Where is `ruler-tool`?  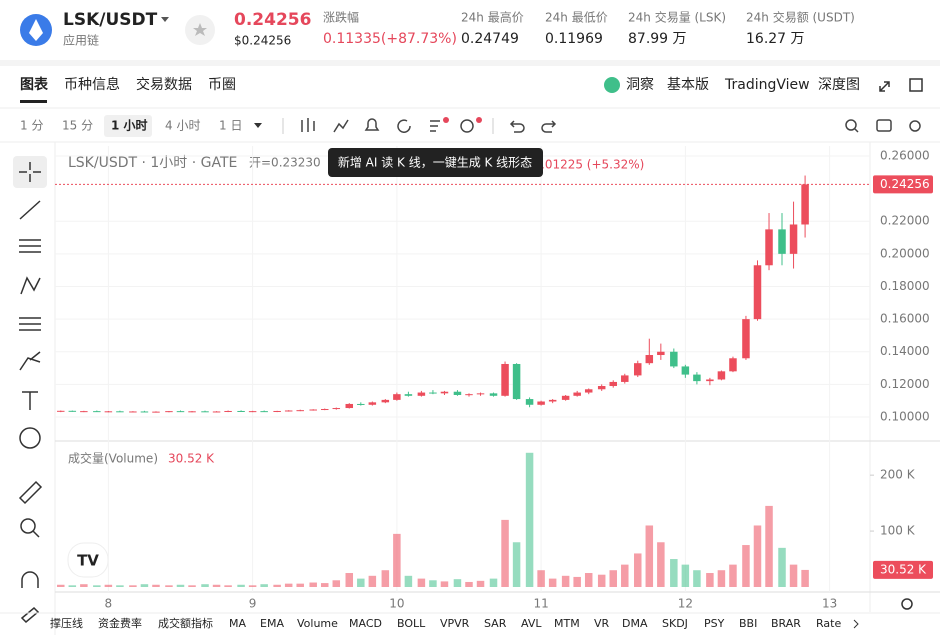 ruler-tool is located at coordinates (30, 492).